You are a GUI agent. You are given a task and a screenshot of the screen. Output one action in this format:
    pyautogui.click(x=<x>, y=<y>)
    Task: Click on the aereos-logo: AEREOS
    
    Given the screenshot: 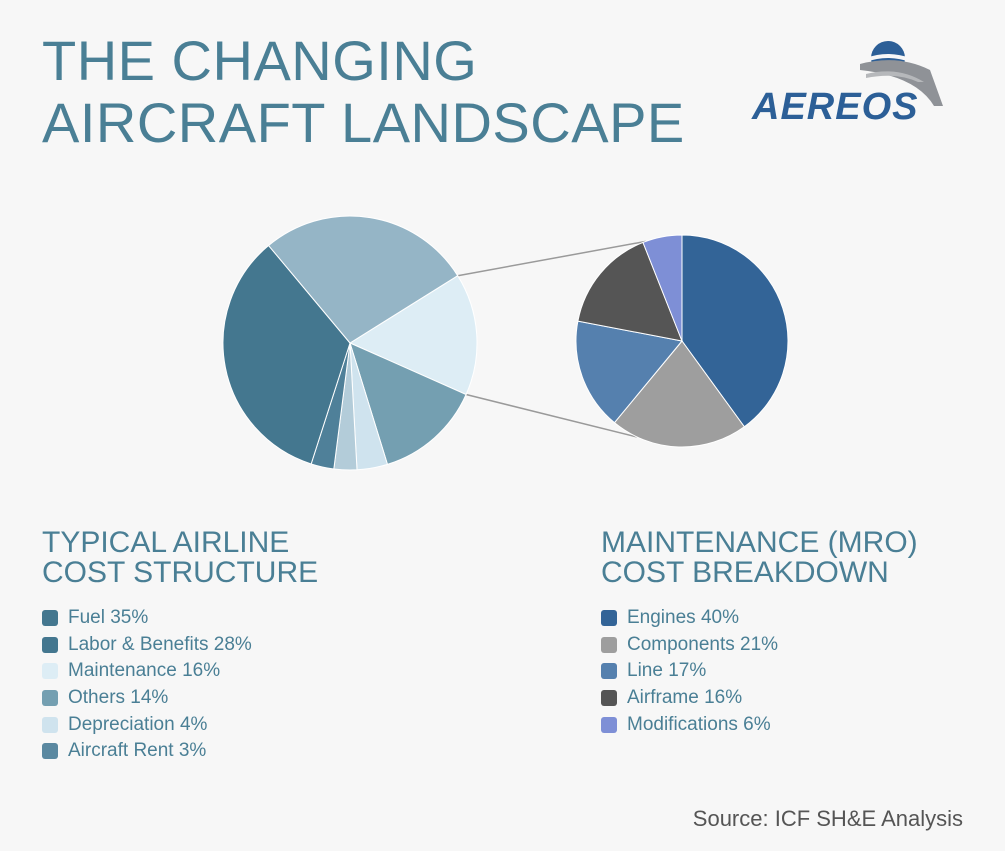 What is the action you would take?
    pyautogui.click(x=848, y=83)
    